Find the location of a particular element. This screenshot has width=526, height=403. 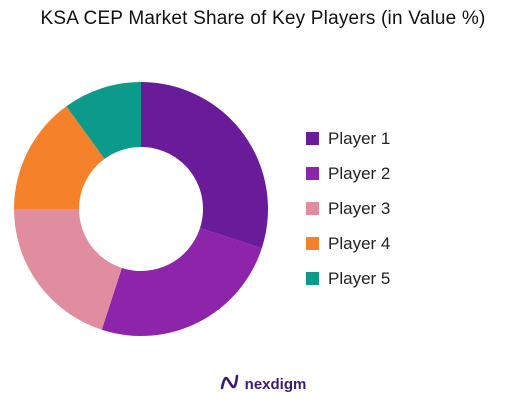

legend-item-4: Player 4 is located at coordinates (348, 243).